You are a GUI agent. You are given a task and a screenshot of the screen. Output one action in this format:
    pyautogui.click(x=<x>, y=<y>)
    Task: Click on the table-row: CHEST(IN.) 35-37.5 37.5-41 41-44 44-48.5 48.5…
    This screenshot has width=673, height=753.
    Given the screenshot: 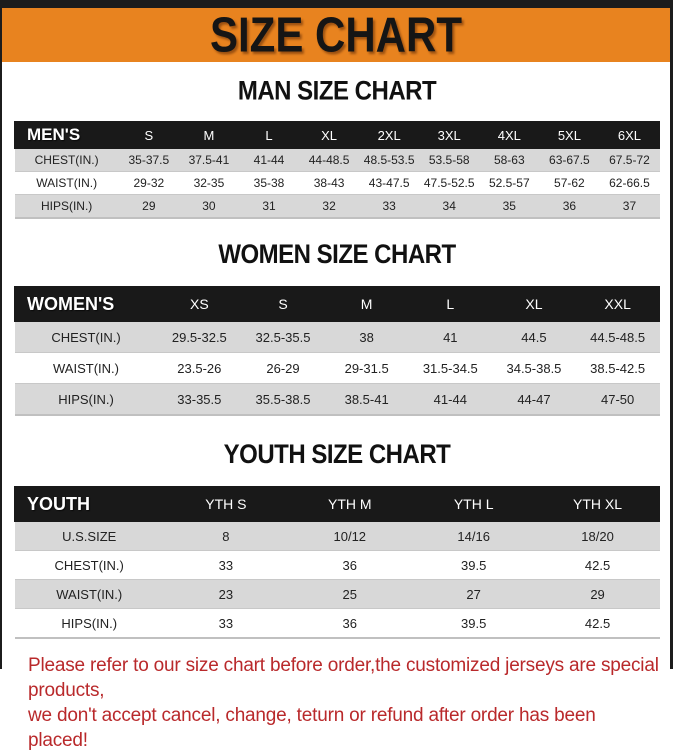 What is the action you would take?
    pyautogui.click(x=337, y=160)
    